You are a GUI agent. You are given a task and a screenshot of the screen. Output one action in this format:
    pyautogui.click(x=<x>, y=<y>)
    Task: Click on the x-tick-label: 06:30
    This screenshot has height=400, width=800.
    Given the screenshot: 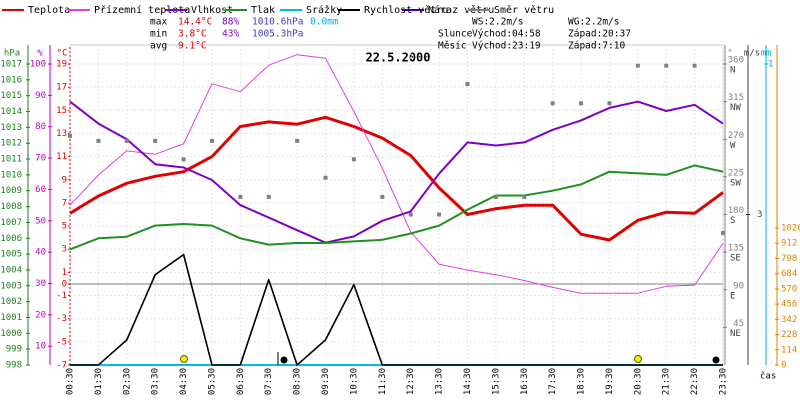 What is the action you would take?
    pyautogui.click(x=241, y=381)
    